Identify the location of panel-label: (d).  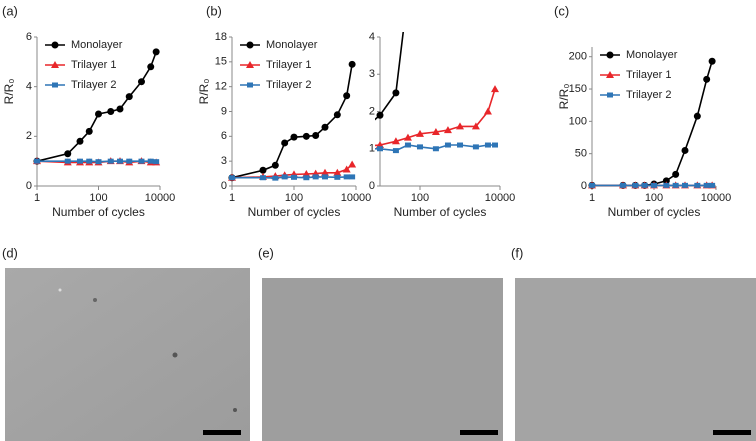
(10, 252).